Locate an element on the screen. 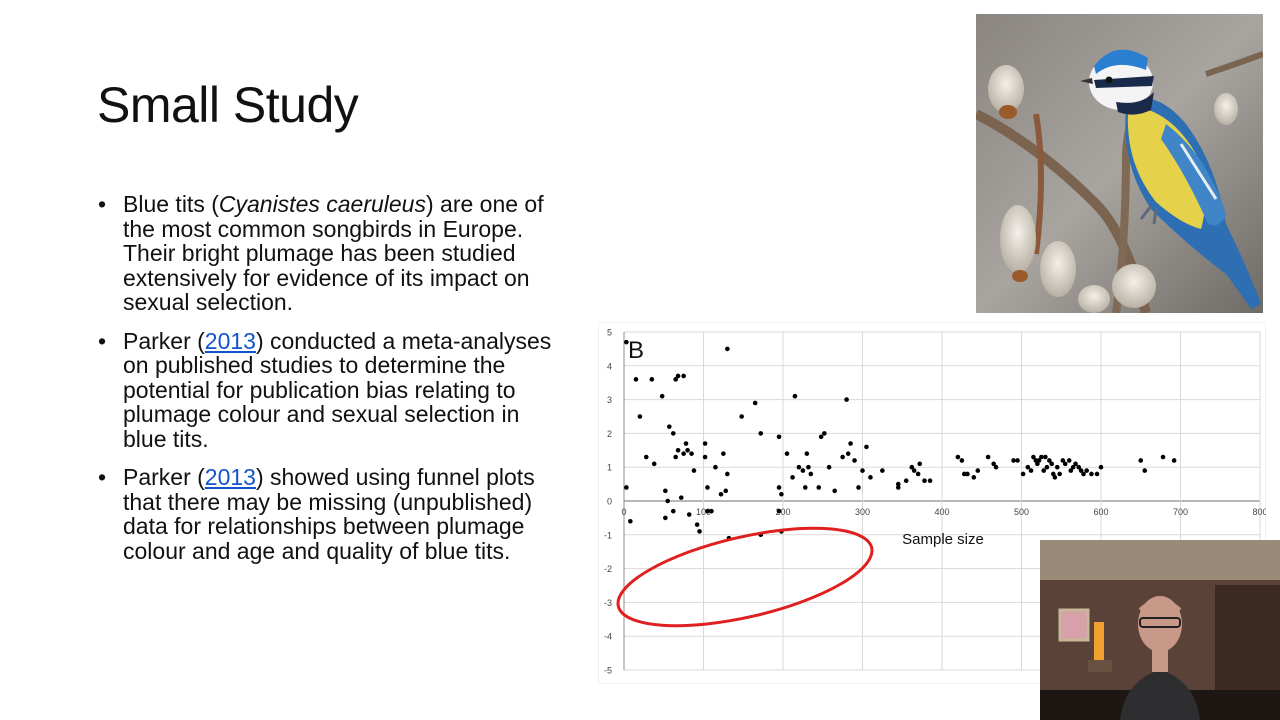 The height and width of the screenshot is (720, 1280). x-tick-label: 200 is located at coordinates (782, 512).